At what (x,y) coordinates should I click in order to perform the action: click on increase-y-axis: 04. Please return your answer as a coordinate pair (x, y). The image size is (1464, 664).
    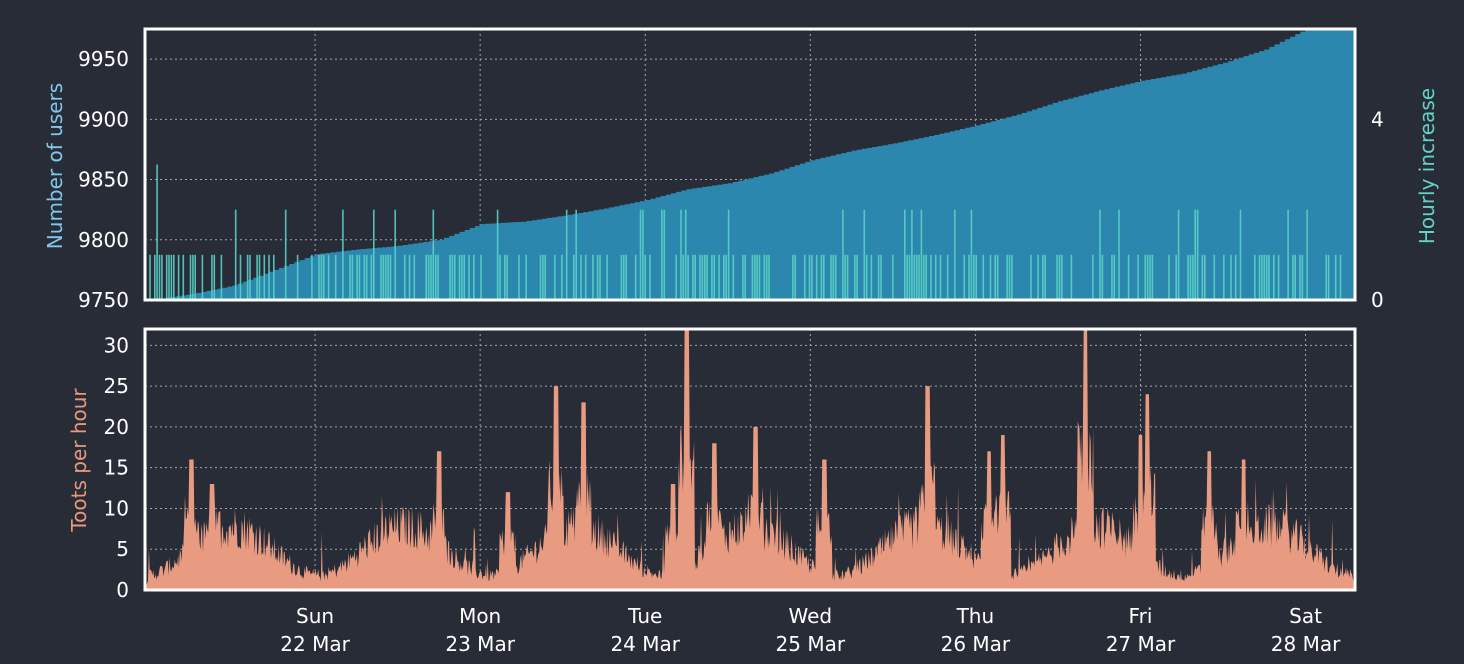
    Looking at the image, I should click on (1377, 209).